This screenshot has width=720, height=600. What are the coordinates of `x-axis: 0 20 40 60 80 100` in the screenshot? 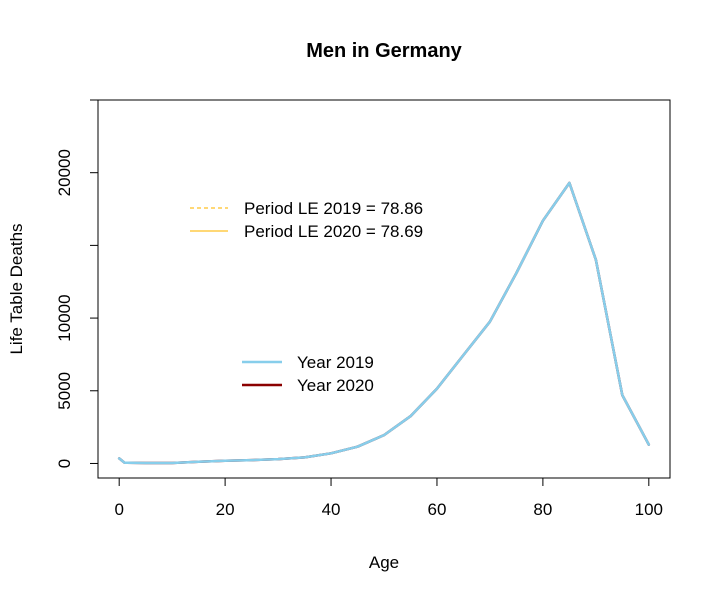 It's located at (388, 498).